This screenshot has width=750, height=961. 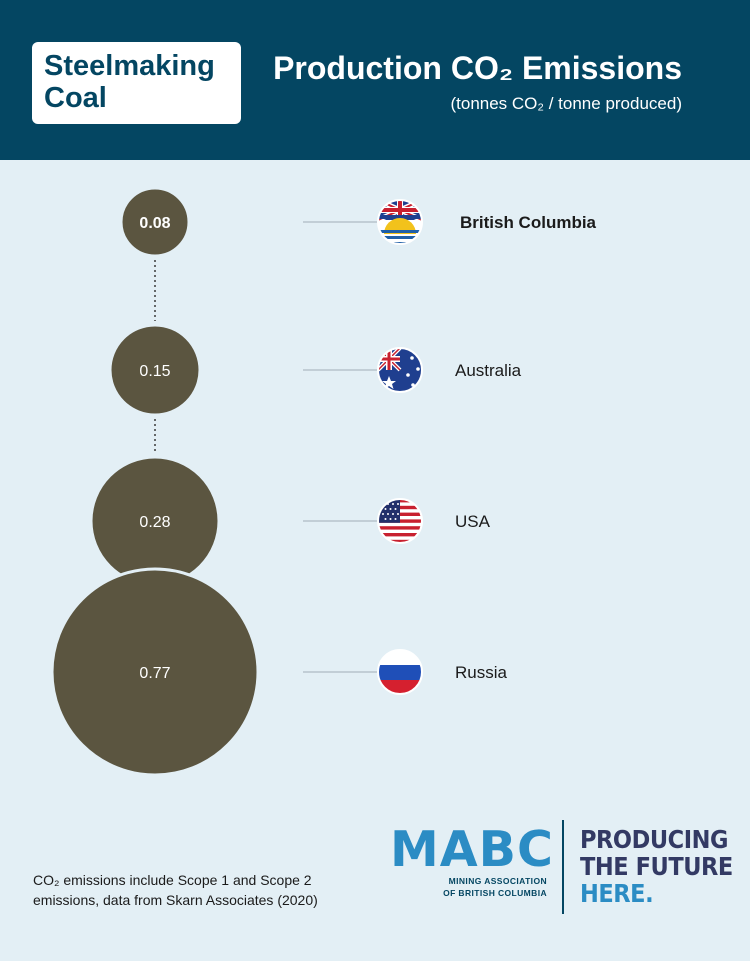 I want to click on tagline-line-2: THE FUTURE, so click(x=656, y=866).